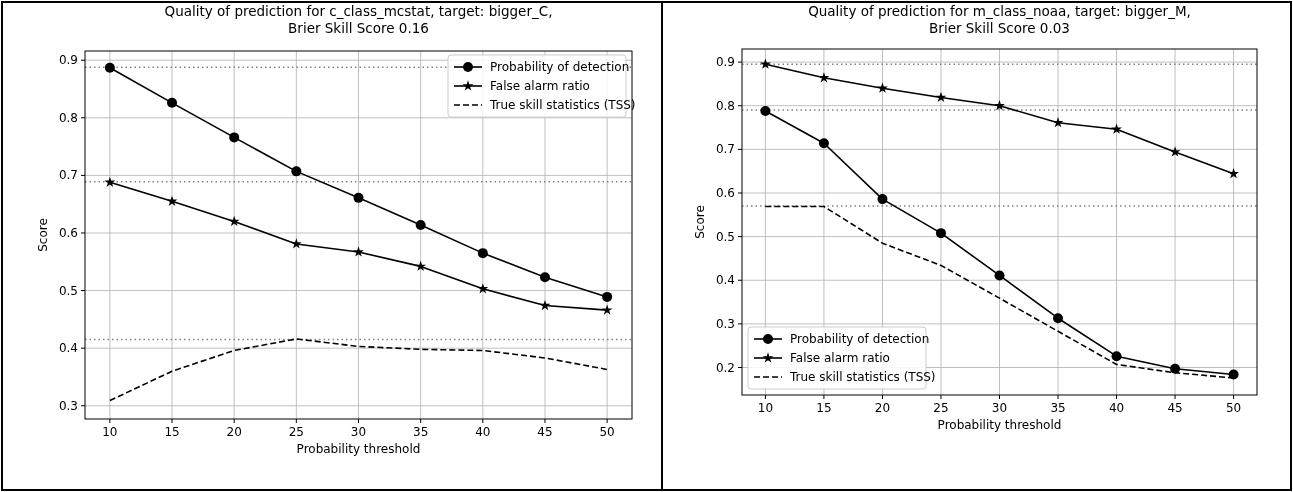 The width and height of the screenshot is (1293, 492). I want to click on chart-title: Quality of prediction for c_class_mcstat, target: bigger_C, Brier Skill Score 0.16, so click(358, 19).